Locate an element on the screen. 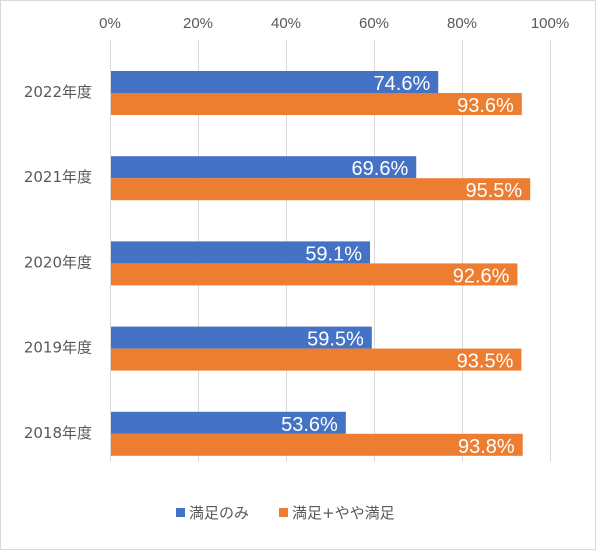  legend-label: 満足+やや満足 is located at coordinates (343, 513).